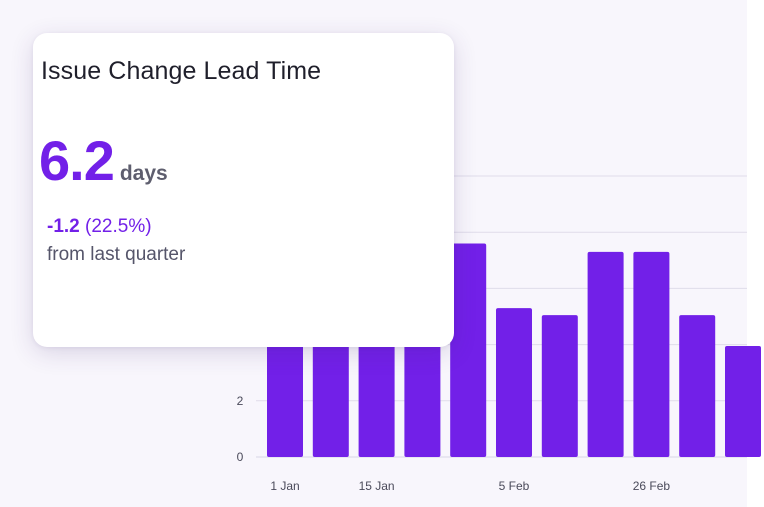 This screenshot has width=764, height=507. What do you see at coordinates (652, 486) in the screenshot?
I see `x-tick-label: 26 Feb` at bounding box center [652, 486].